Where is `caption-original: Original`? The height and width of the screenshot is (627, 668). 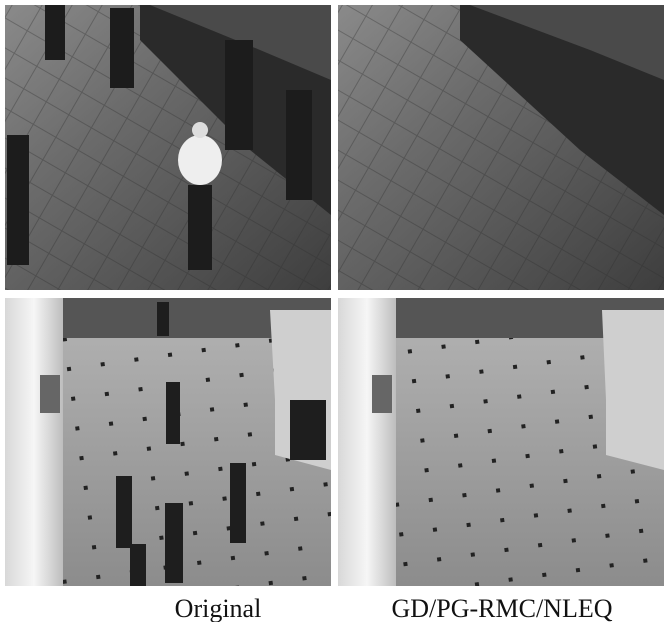
caption-original: Original is located at coordinates (218, 608).